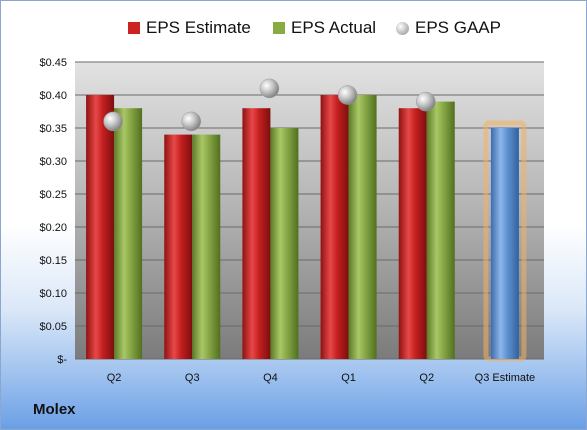 This screenshot has width=587, height=430. I want to click on y-tick-label: $0.35, so click(53, 129).